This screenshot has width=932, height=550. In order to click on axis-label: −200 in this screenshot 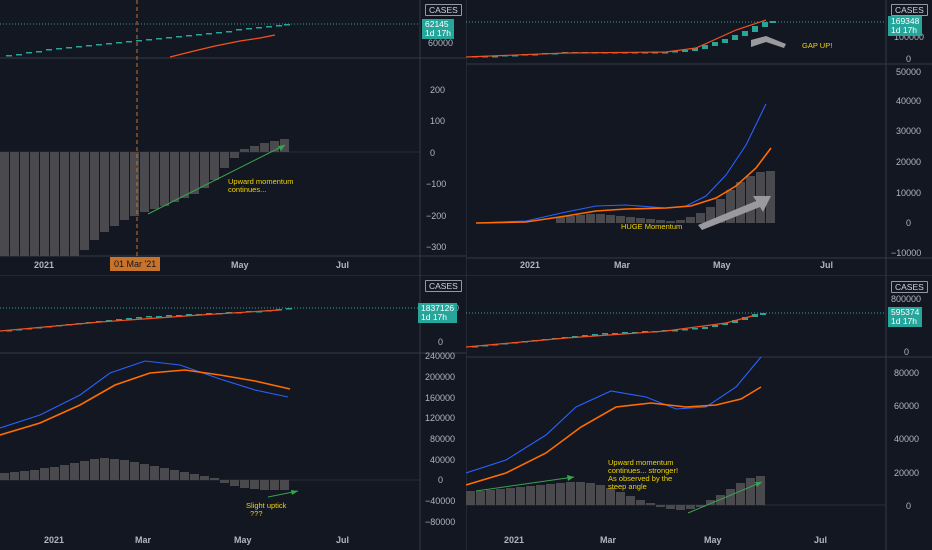, I will do `click(436, 216)`.